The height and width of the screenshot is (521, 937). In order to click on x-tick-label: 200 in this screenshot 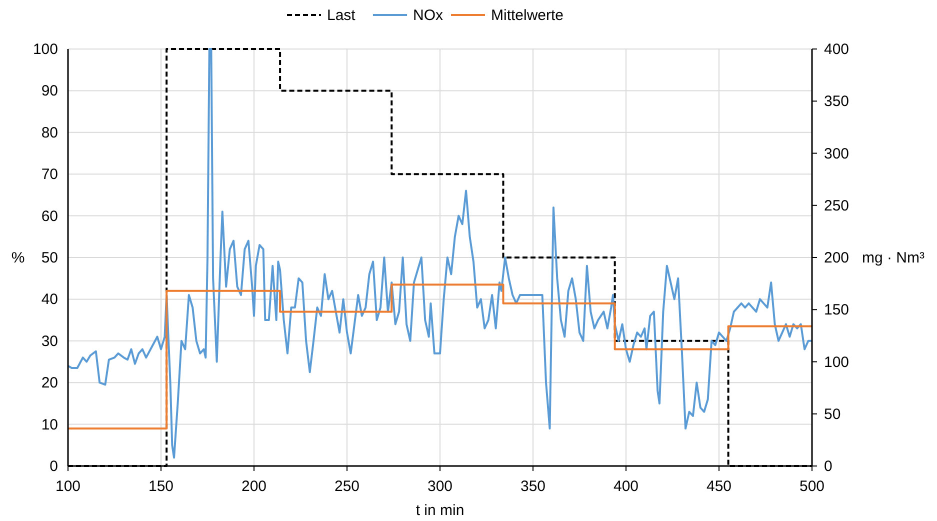, I will do `click(254, 486)`.